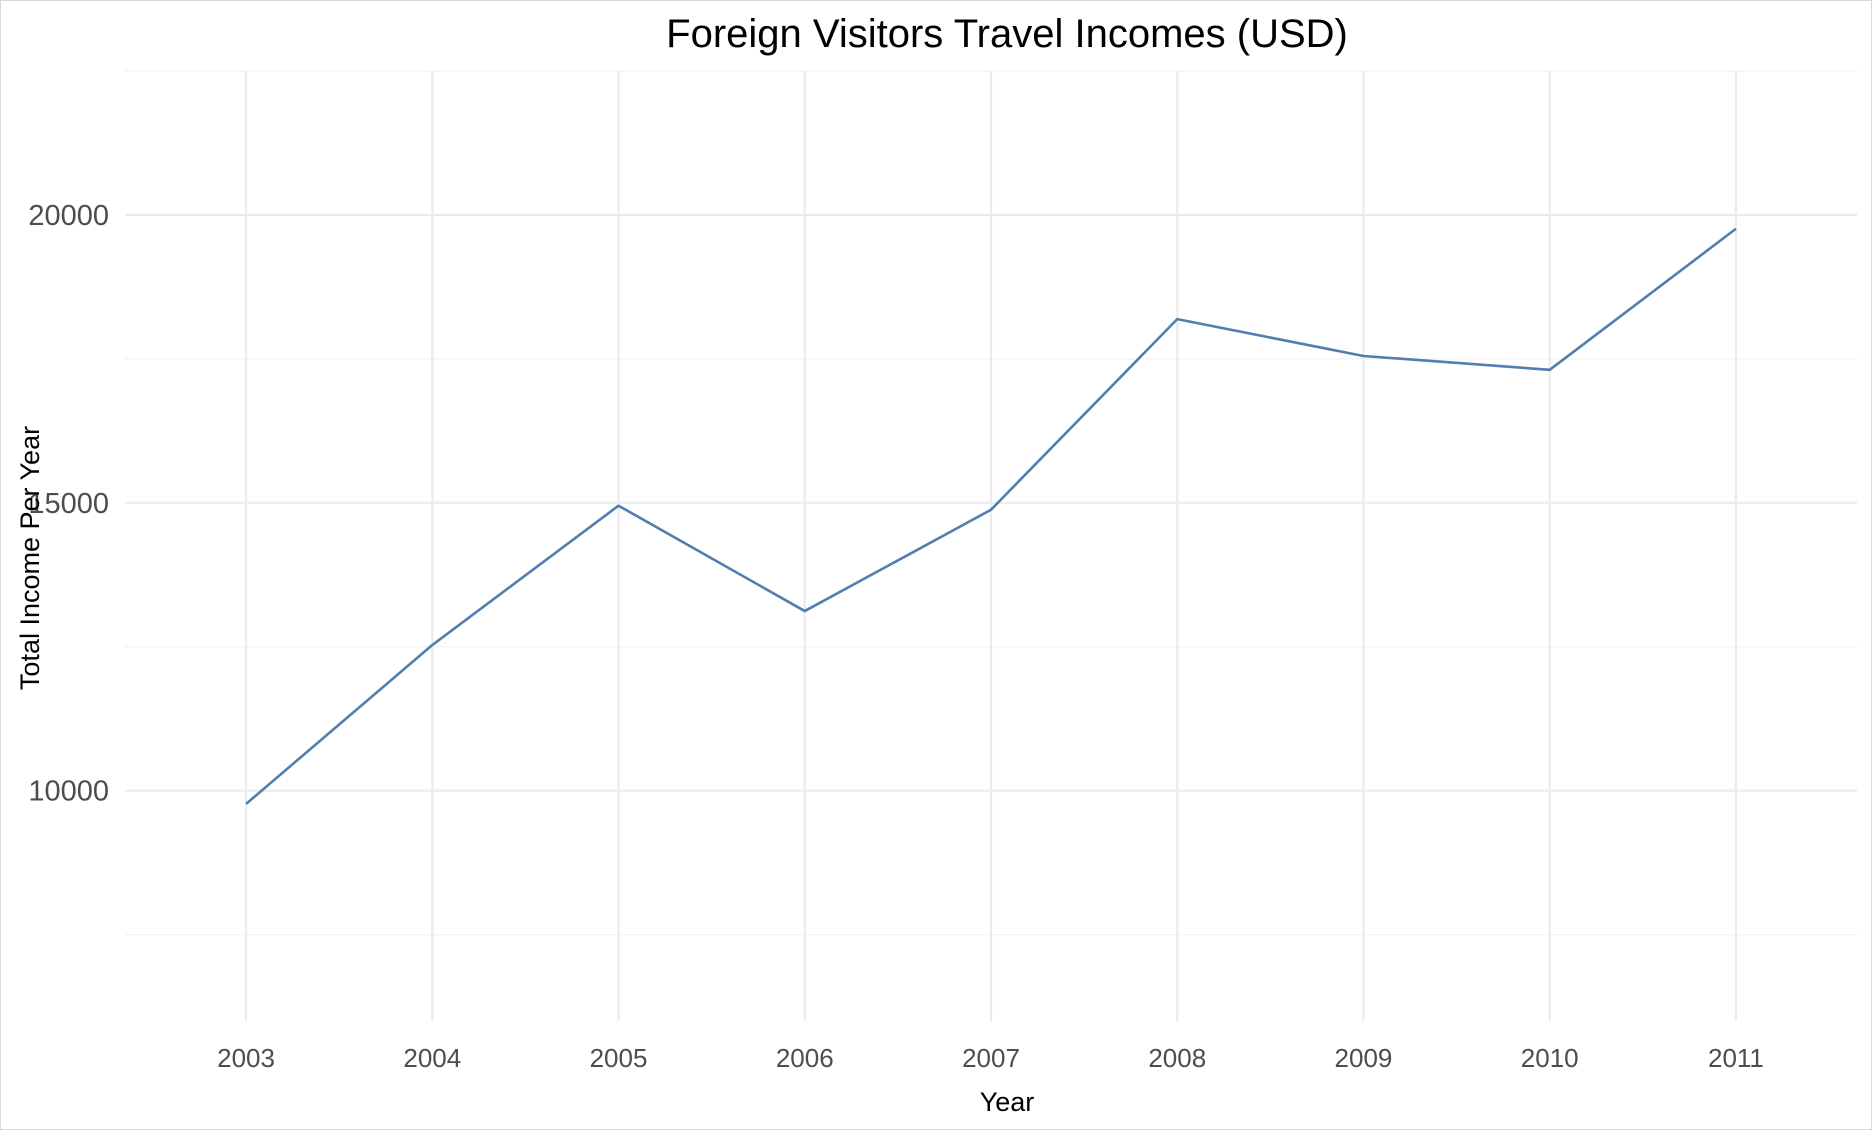  Describe the element at coordinates (432, 1058) in the screenshot. I see `x-tick-label: 2004` at that location.